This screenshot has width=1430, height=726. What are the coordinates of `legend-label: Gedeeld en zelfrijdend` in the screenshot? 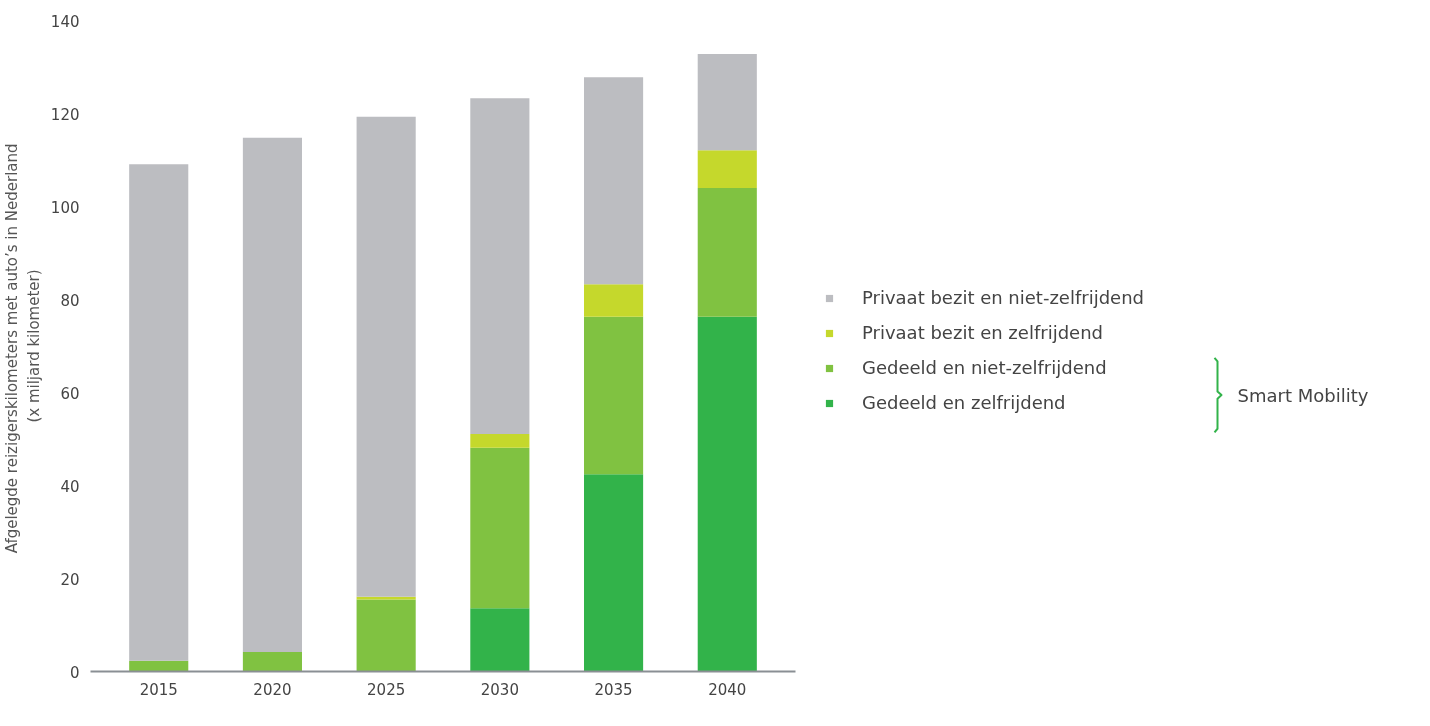 It's located at (964, 402).